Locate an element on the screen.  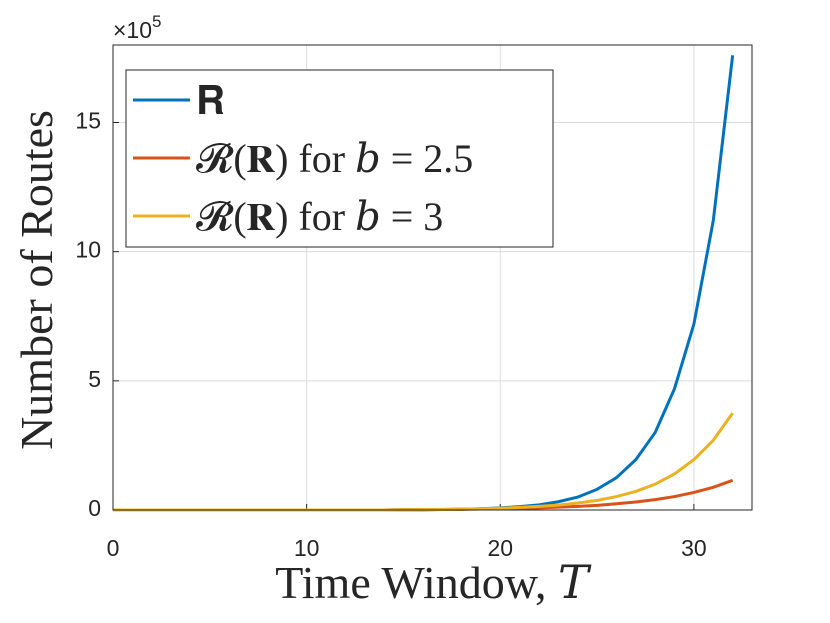
y-tick-label: 10 is located at coordinates (88, 250).